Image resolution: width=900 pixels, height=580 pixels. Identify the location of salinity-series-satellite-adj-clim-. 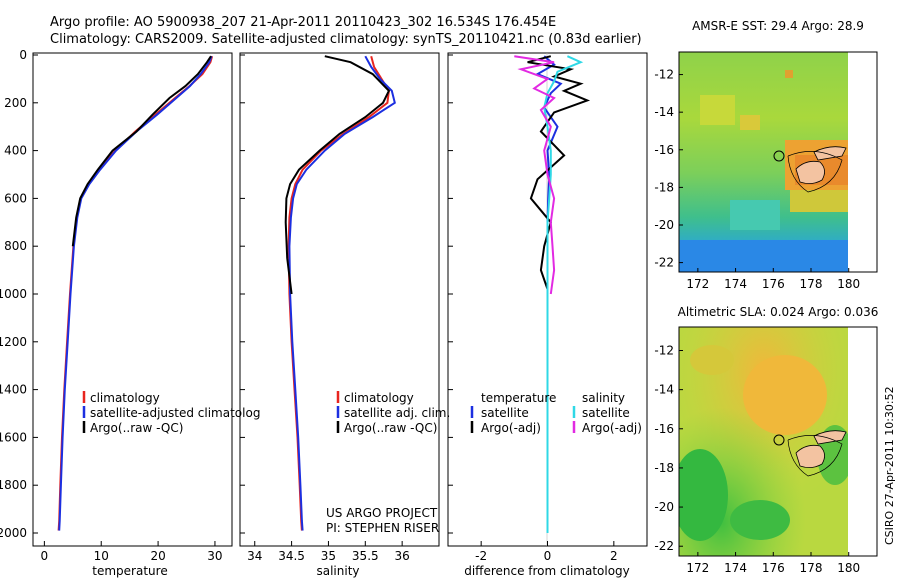
(342, 293).